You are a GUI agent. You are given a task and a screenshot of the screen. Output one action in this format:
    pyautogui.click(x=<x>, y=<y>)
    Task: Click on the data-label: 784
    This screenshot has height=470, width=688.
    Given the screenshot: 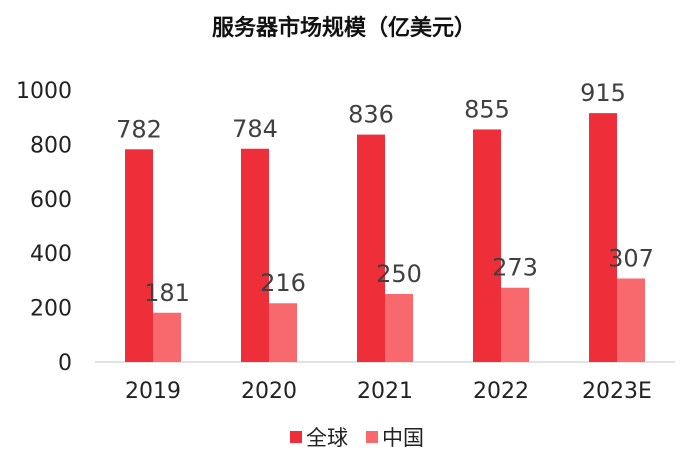 What is the action you would take?
    pyautogui.click(x=255, y=129)
    